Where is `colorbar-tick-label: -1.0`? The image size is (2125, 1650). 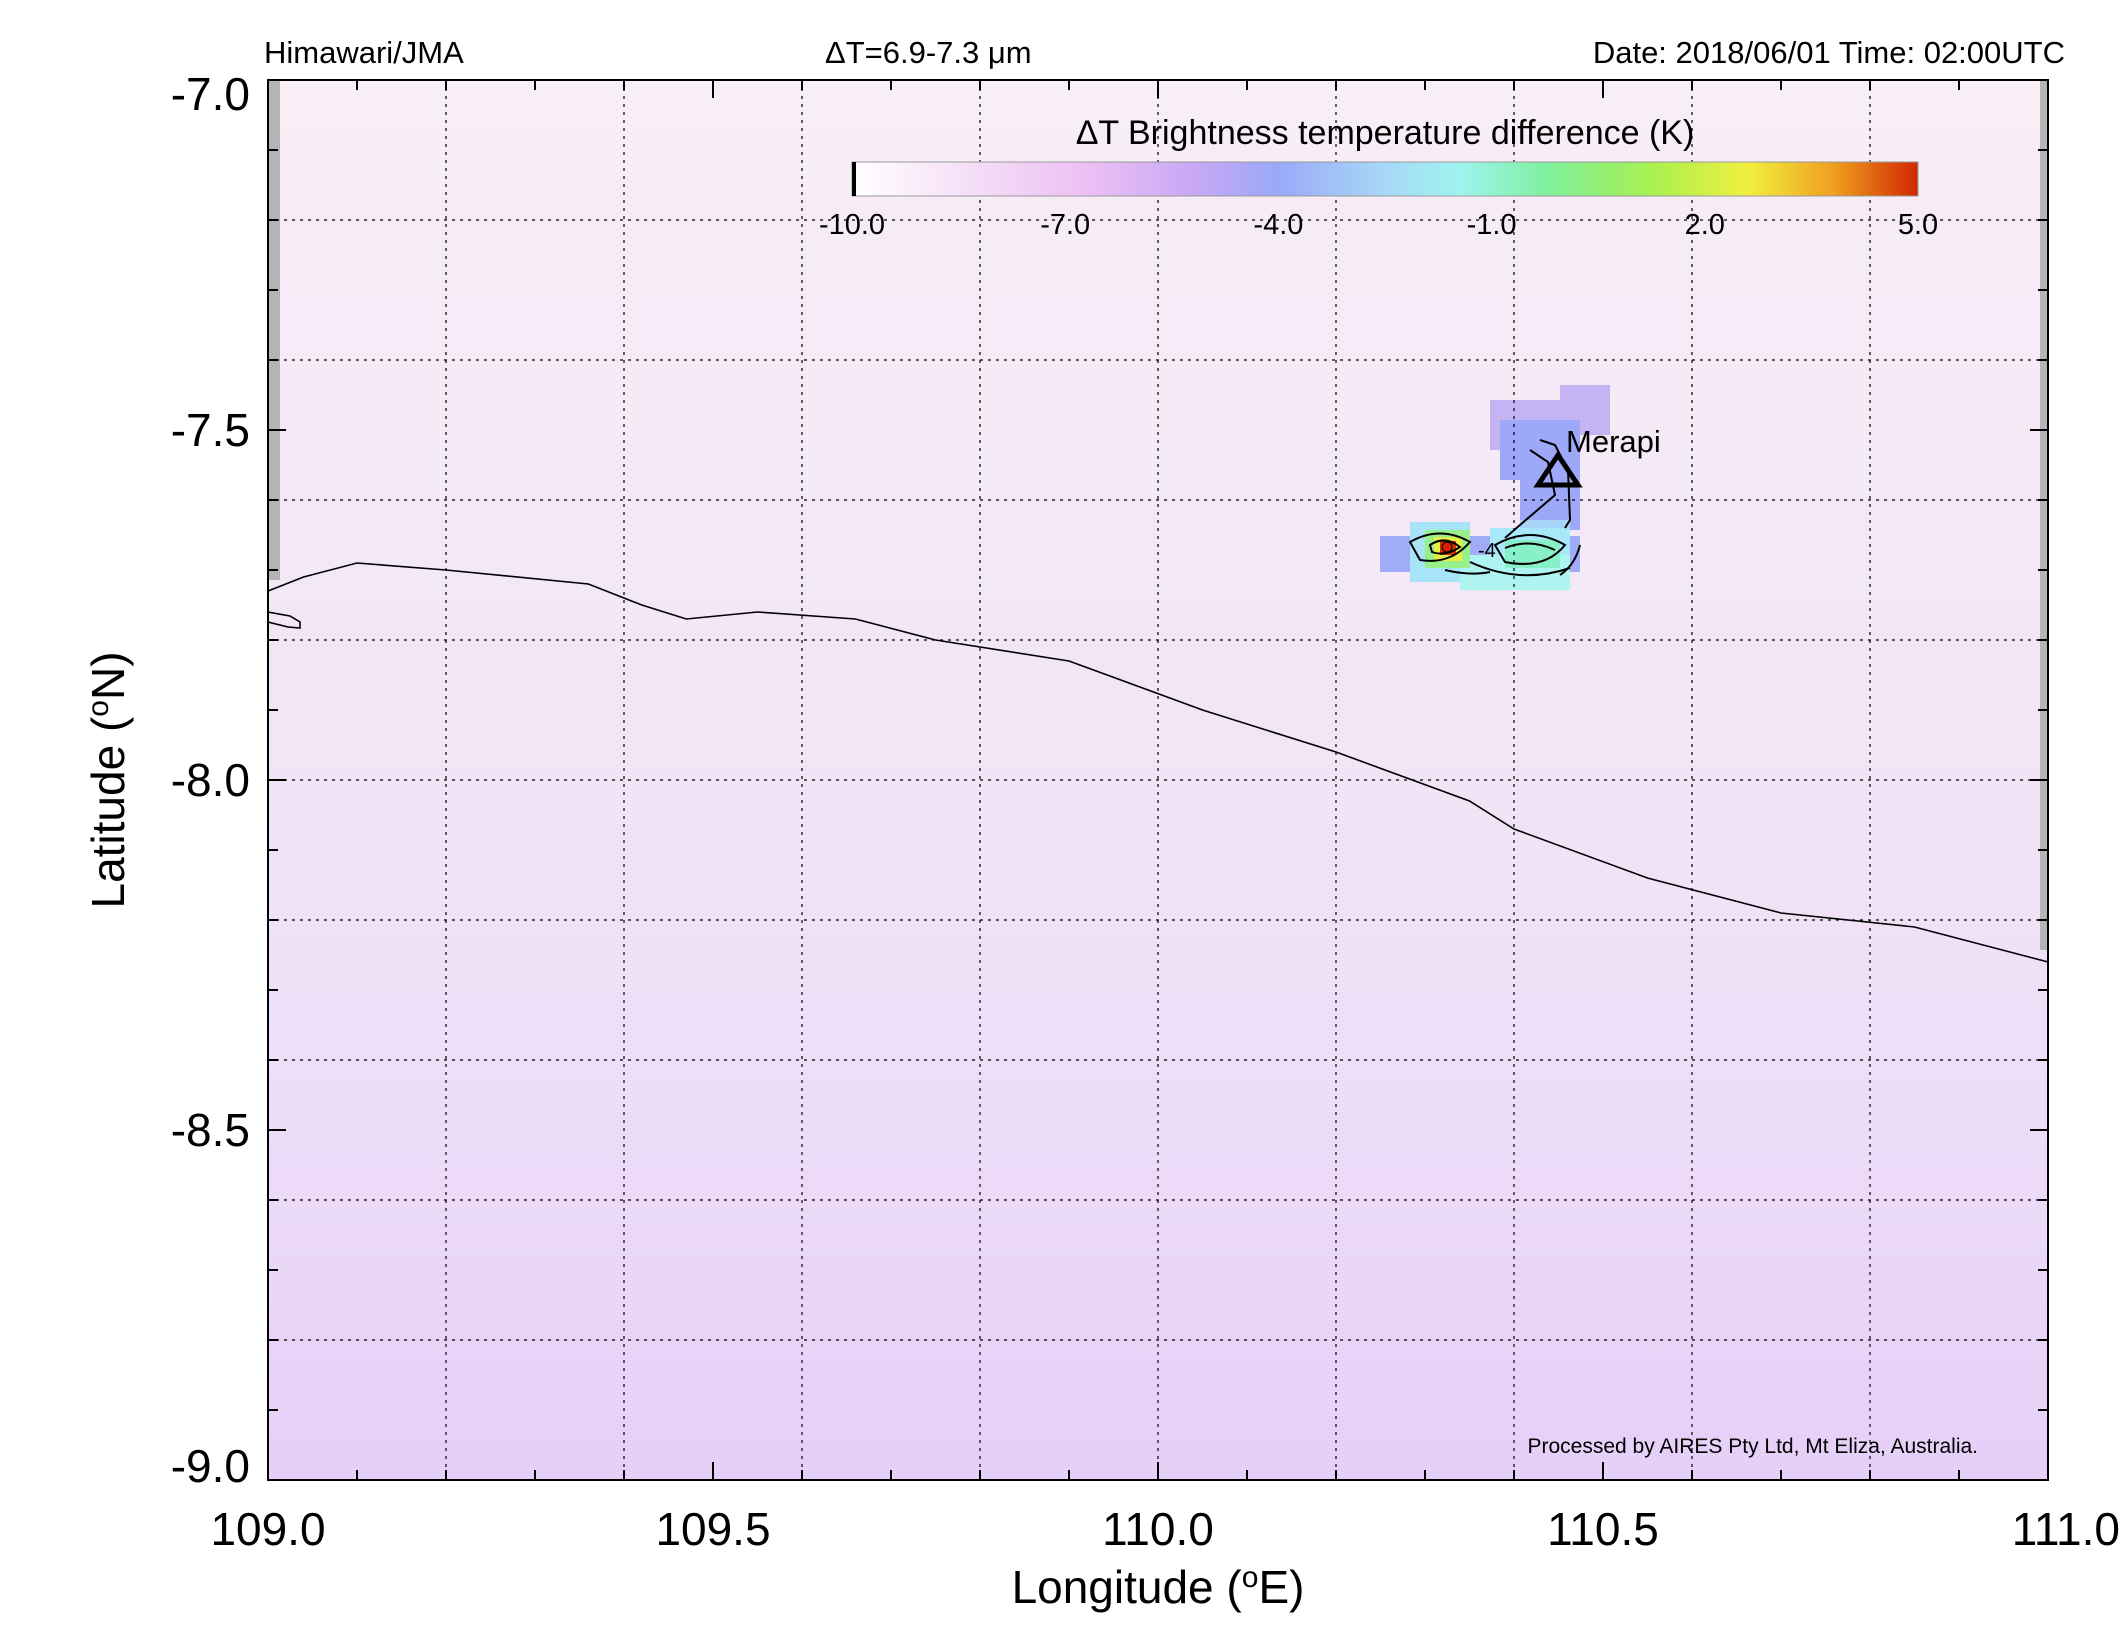 colorbar-tick-label: -1.0 is located at coordinates (1492, 225).